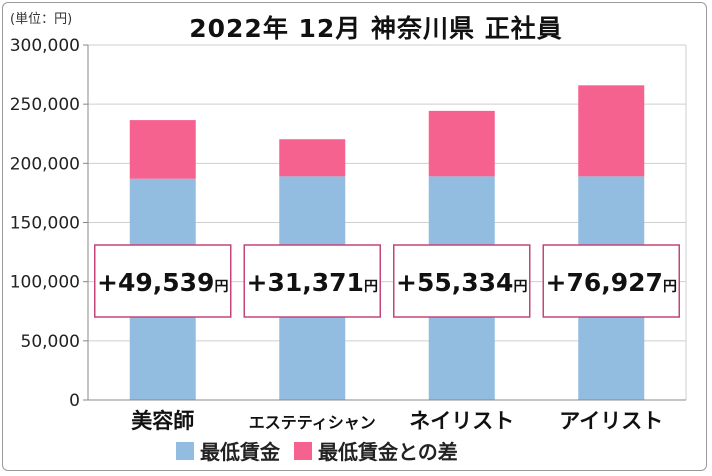 The image size is (712, 476). I want to click on y-tick-label: 0, so click(74, 401).